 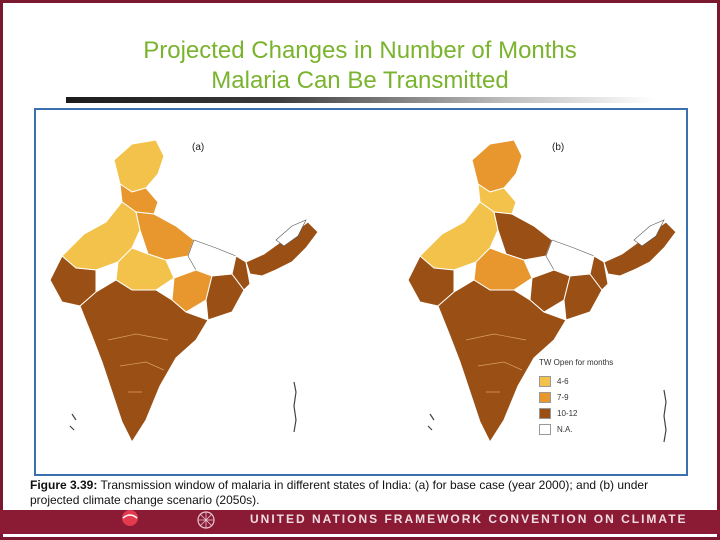 What do you see at coordinates (360, 80) in the screenshot?
I see `title-line-2: Malaria Can Be Transmitted` at bounding box center [360, 80].